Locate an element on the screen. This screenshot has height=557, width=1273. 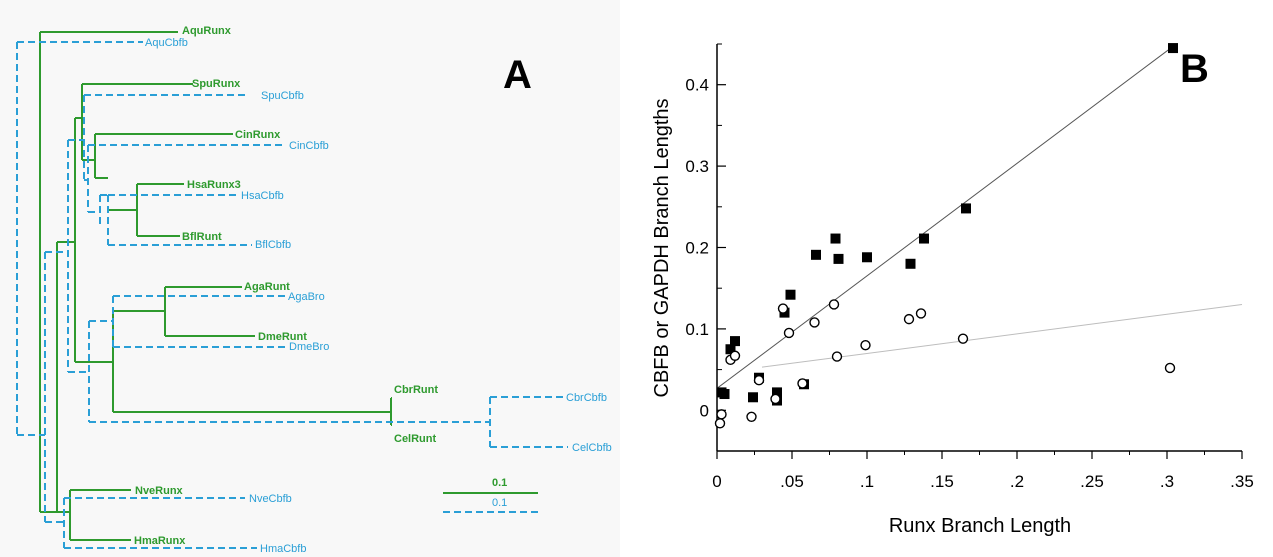
x-tick-label: .15 is located at coordinates (942, 481).